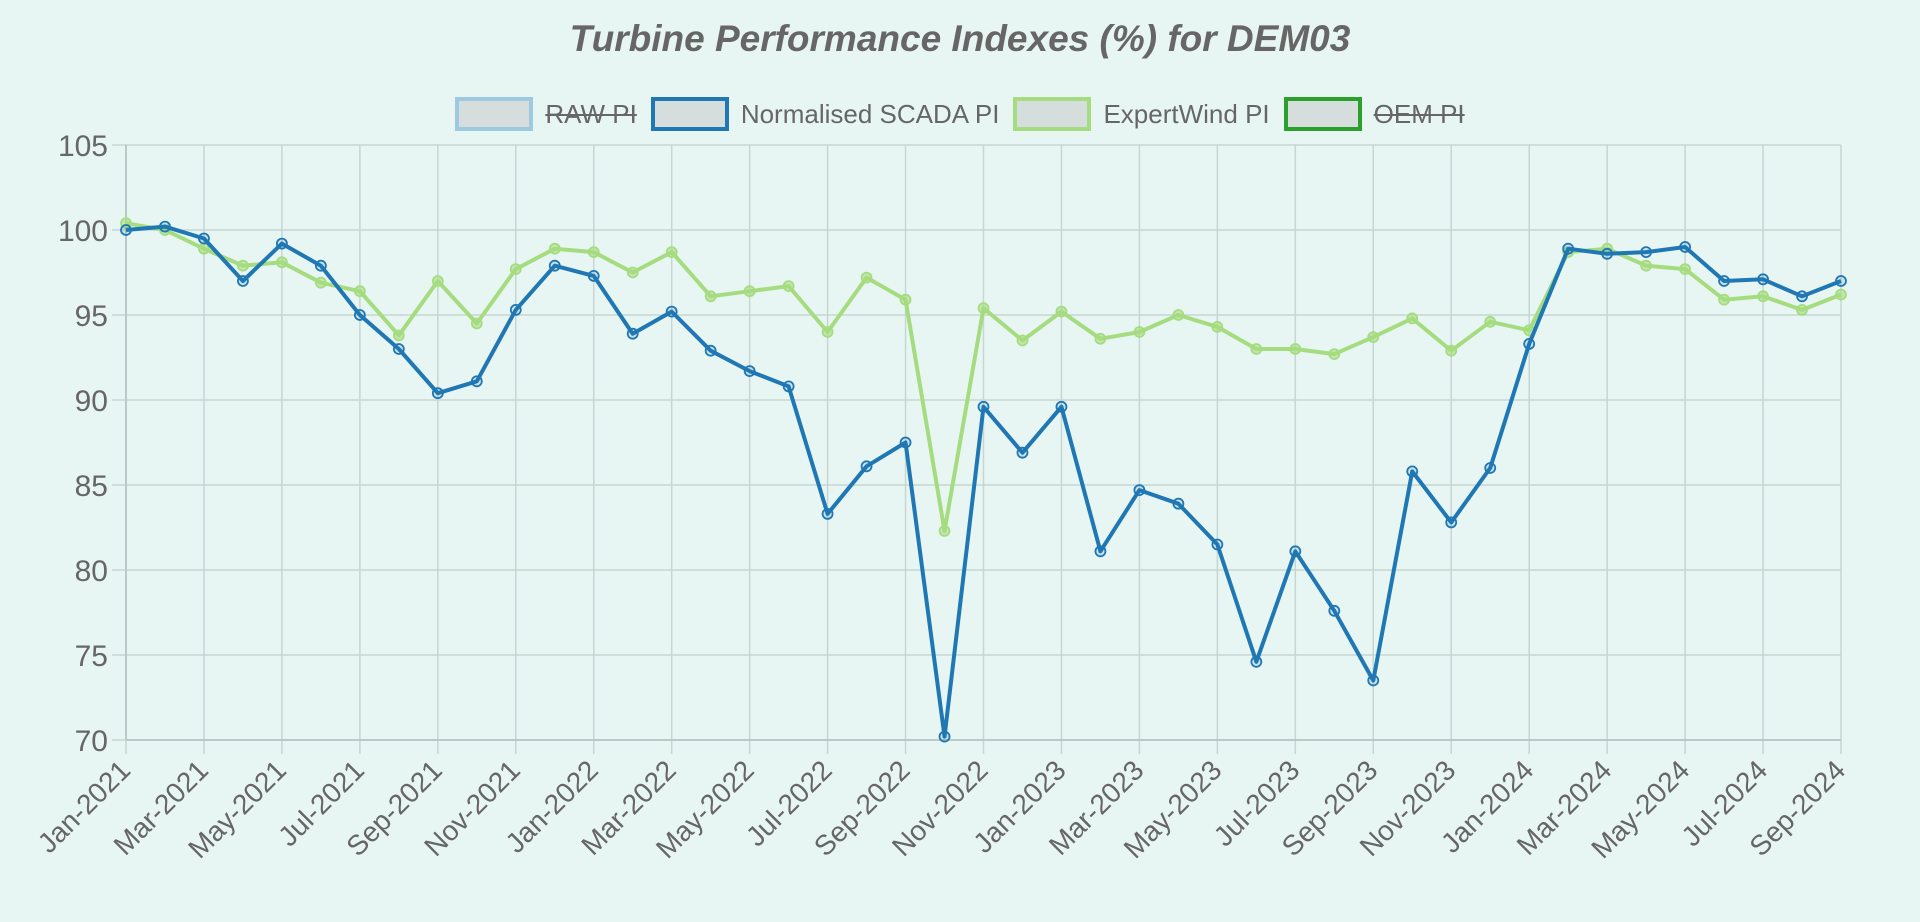  I want to click on legend-item-oem-pi: OEM PI, so click(1374, 114).